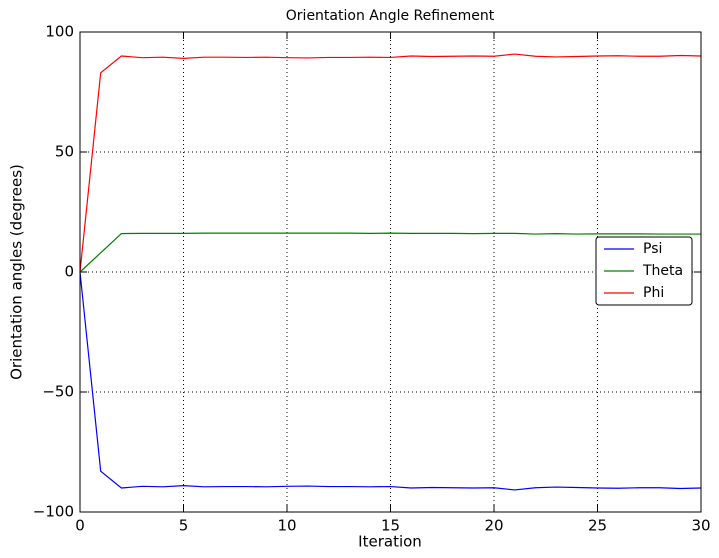 The width and height of the screenshot is (719, 558). What do you see at coordinates (53, 512) in the screenshot?
I see `y-tick-label: −100` at bounding box center [53, 512].